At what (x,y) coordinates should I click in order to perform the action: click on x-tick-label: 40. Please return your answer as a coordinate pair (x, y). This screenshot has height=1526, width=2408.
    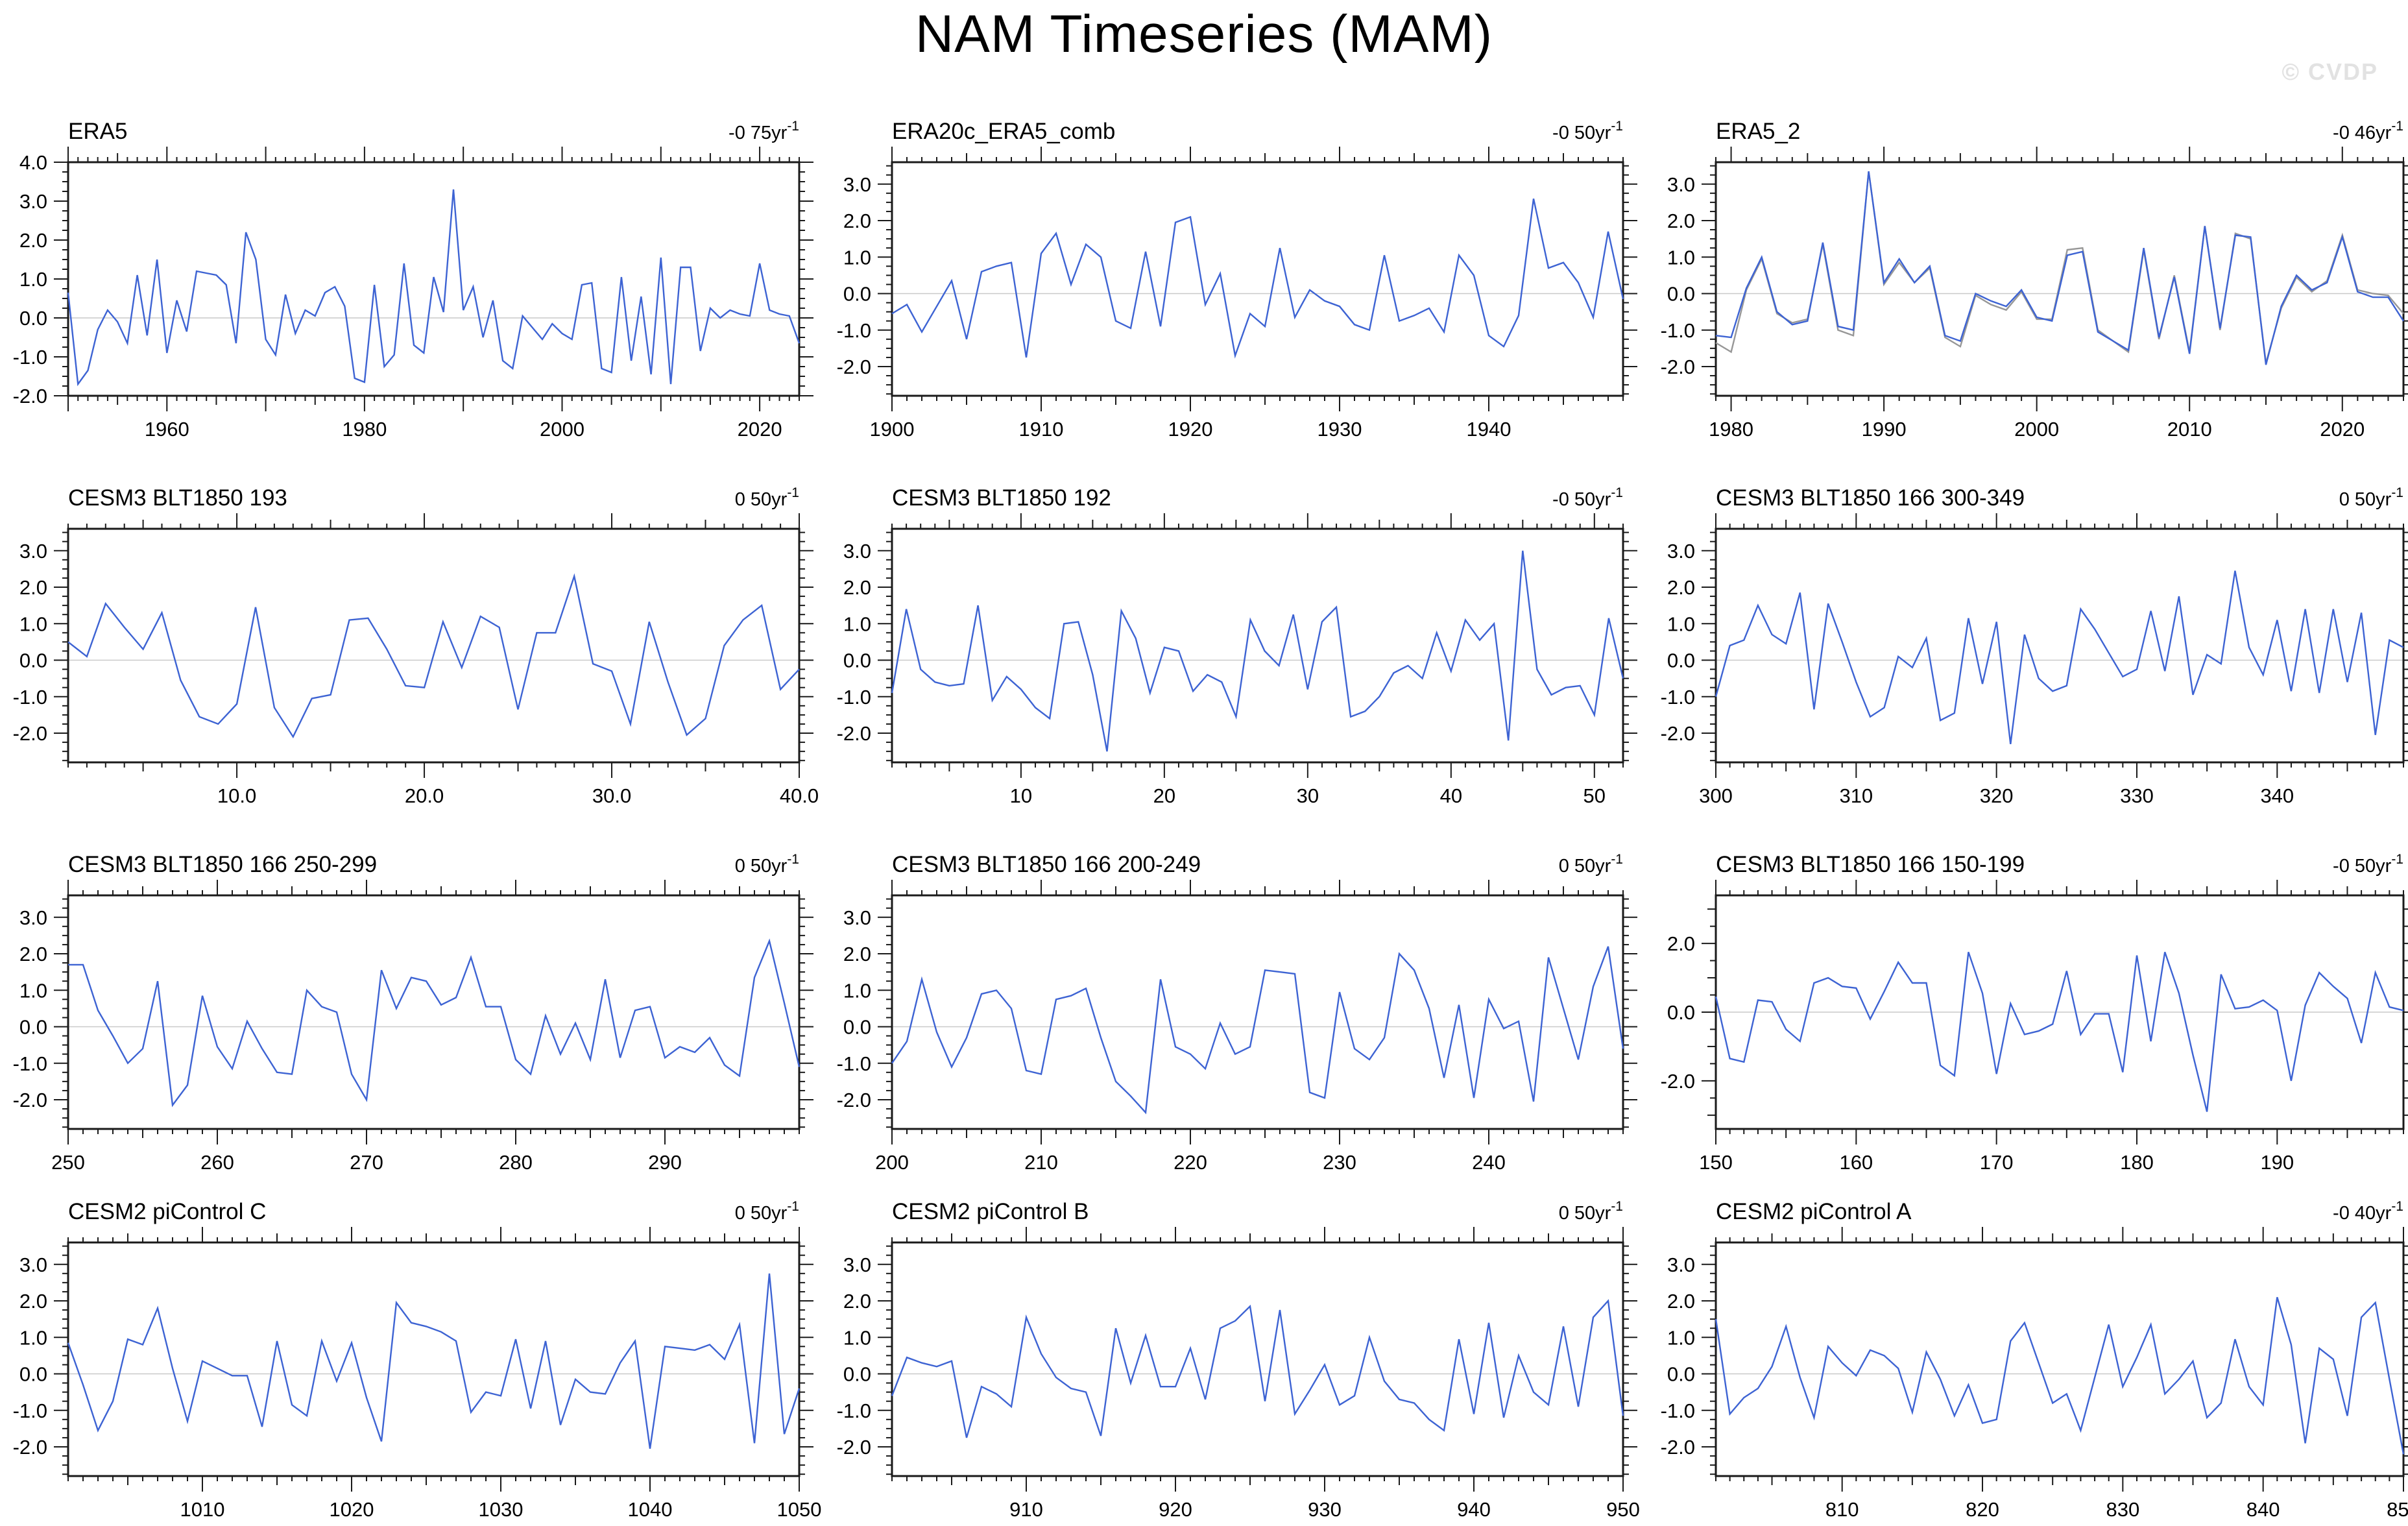
    Looking at the image, I should click on (1451, 795).